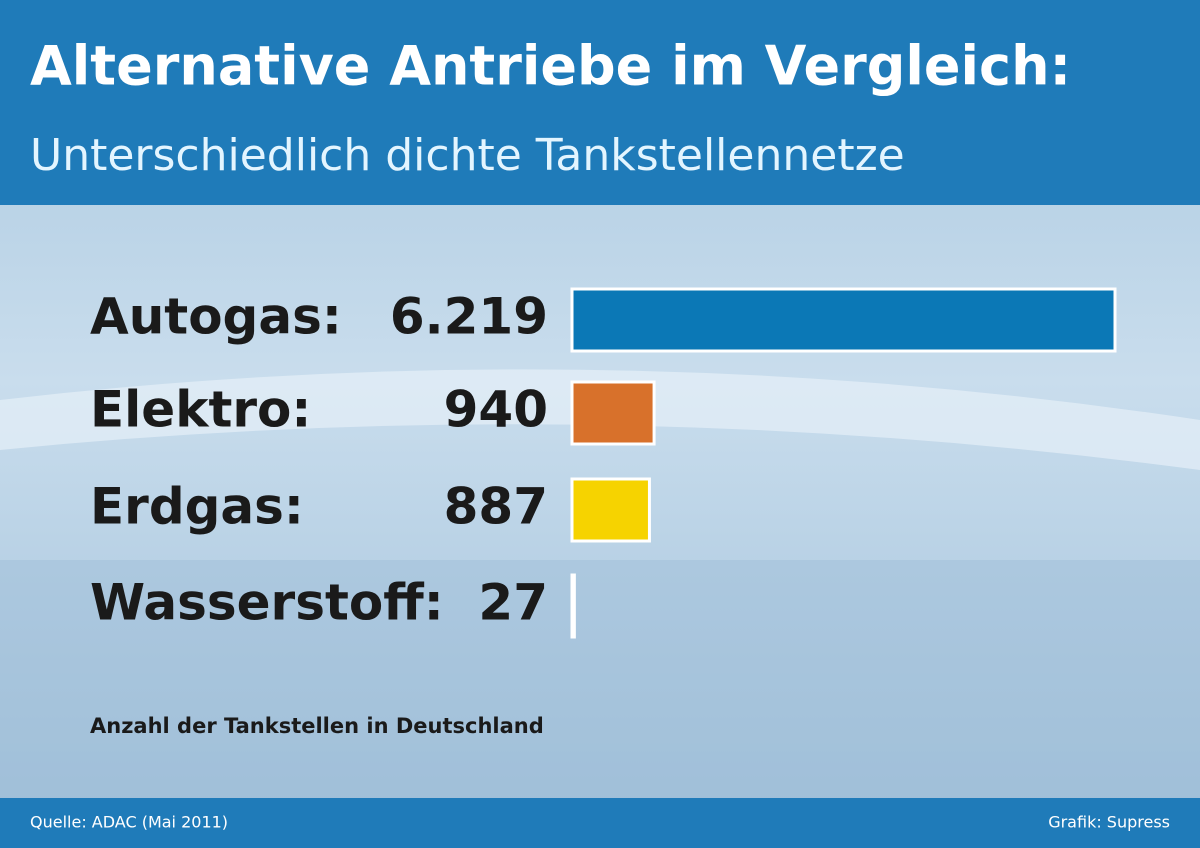 The width and height of the screenshot is (1200, 848). Describe the element at coordinates (496, 507) in the screenshot. I see `value-label: 887` at that location.